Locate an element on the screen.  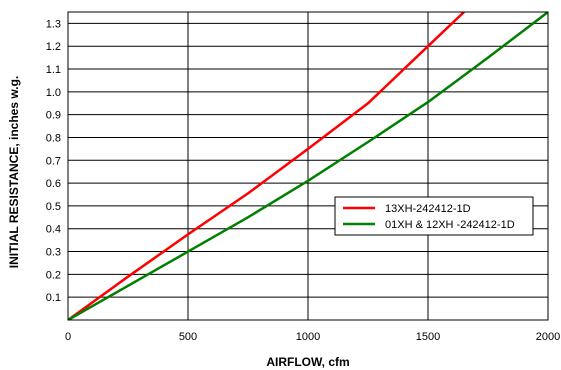
legend-label-13xh: 13XH-242412-1D is located at coordinates (428, 209).